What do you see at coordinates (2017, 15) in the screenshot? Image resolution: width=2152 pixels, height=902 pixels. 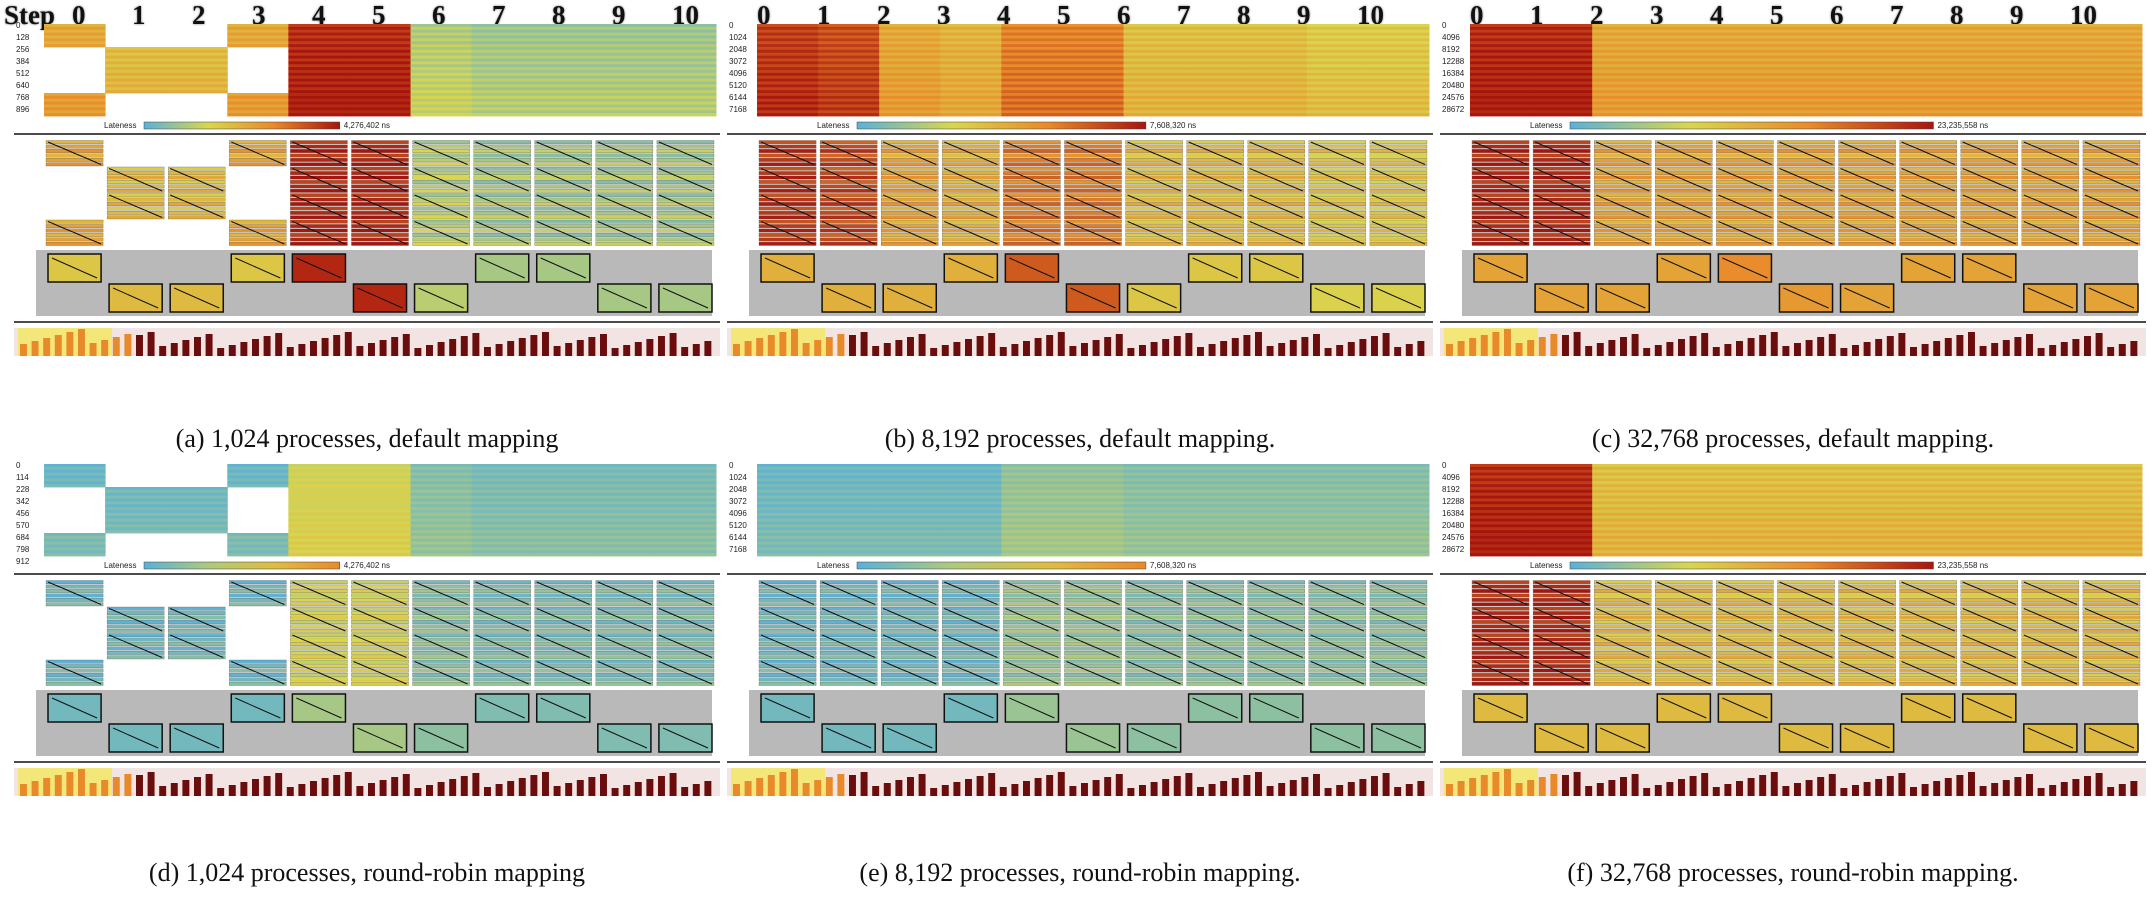 I see `step-number: 9` at bounding box center [2017, 15].